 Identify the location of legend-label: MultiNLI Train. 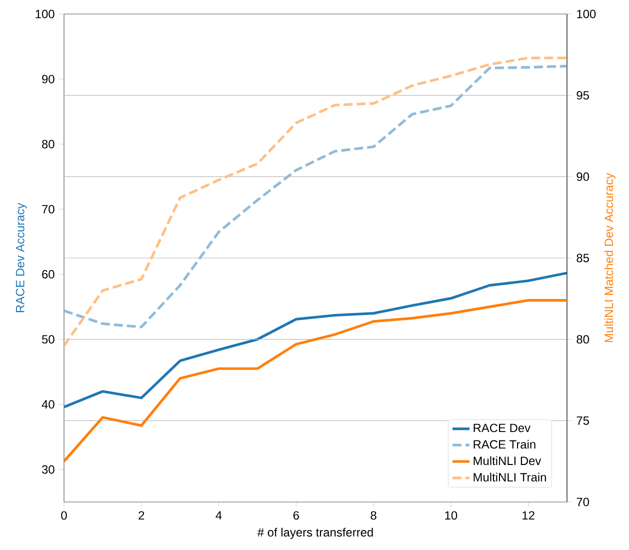
(510, 477).